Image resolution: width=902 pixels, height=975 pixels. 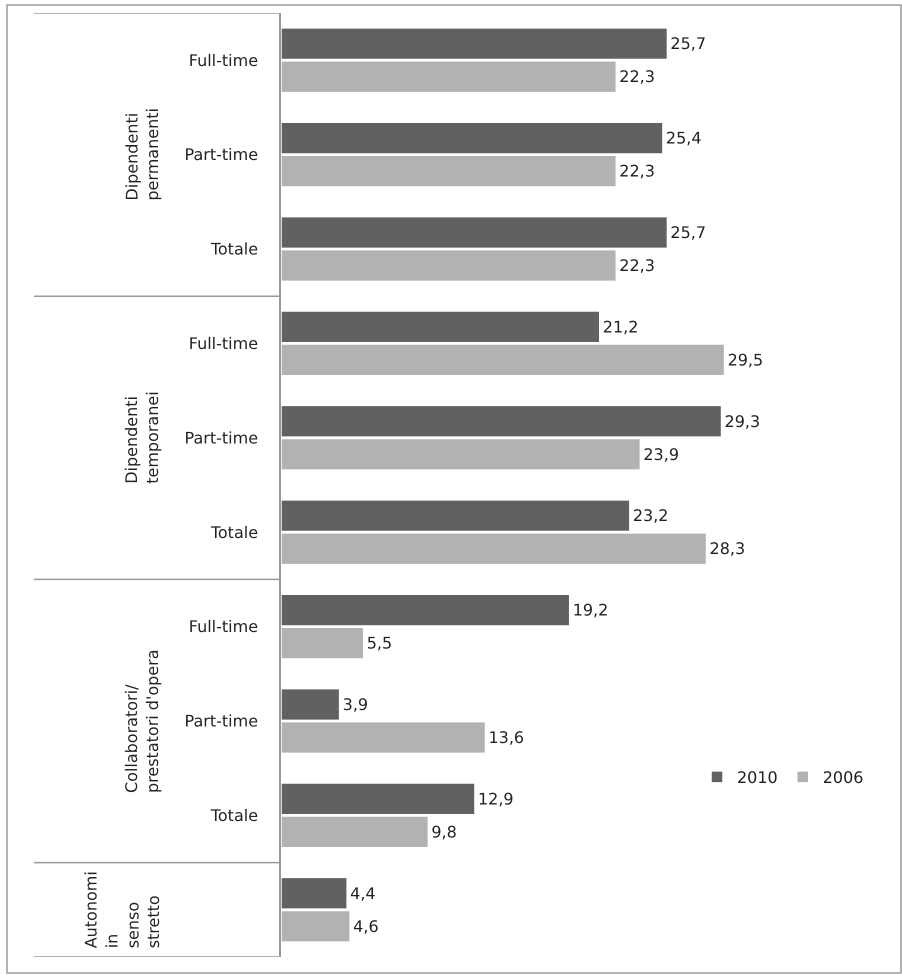 What do you see at coordinates (444, 832) in the screenshot?
I see `data-label: 9,8` at bounding box center [444, 832].